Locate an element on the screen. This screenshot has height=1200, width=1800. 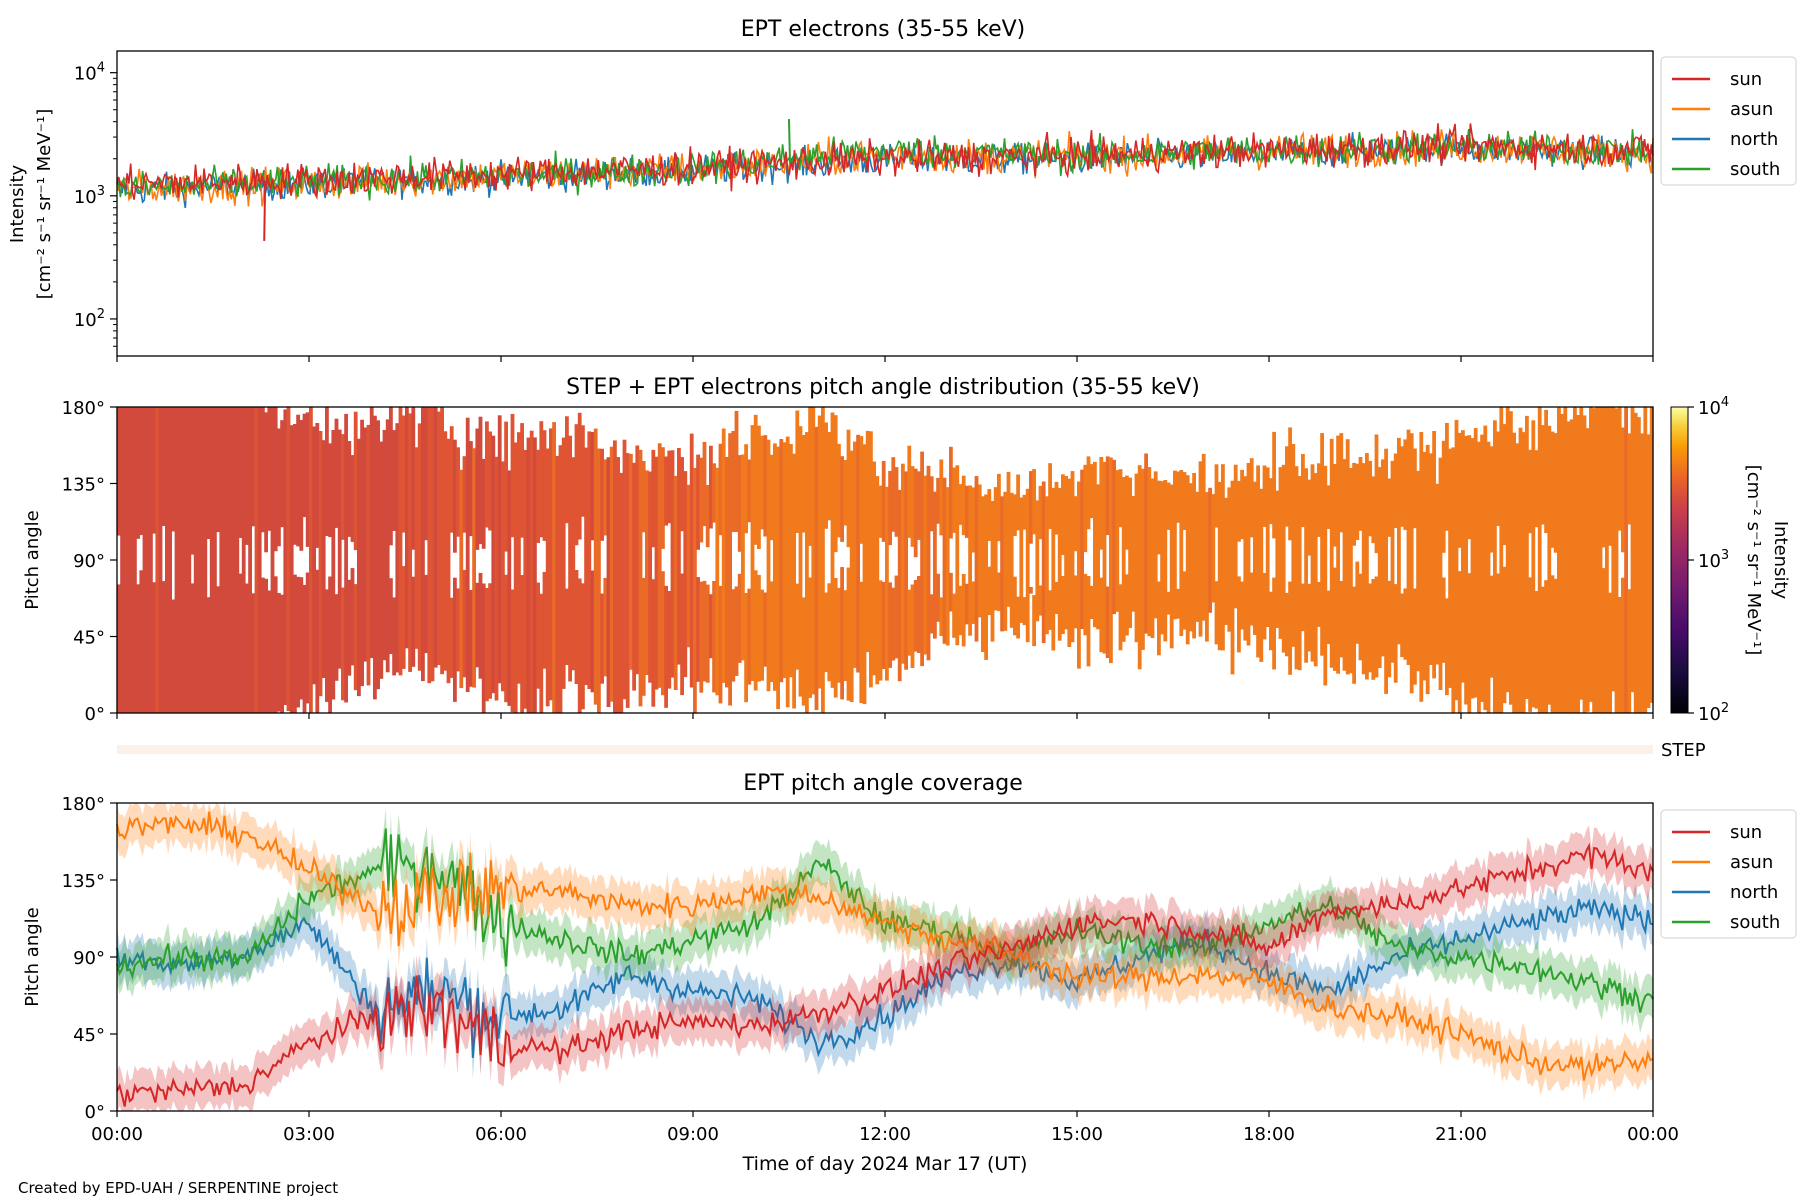
panel1-plot-area is located at coordinates (885, 180).